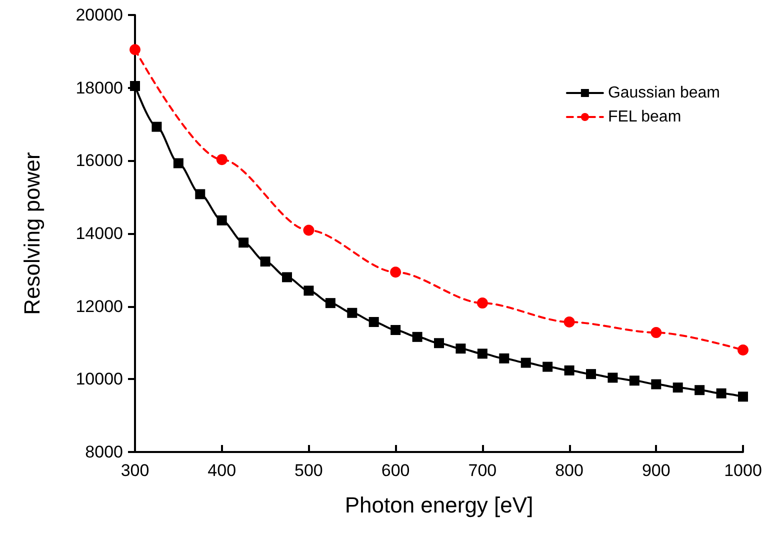  What do you see at coordinates (645, 117) in the screenshot?
I see `legend-label: FEL beam` at bounding box center [645, 117].